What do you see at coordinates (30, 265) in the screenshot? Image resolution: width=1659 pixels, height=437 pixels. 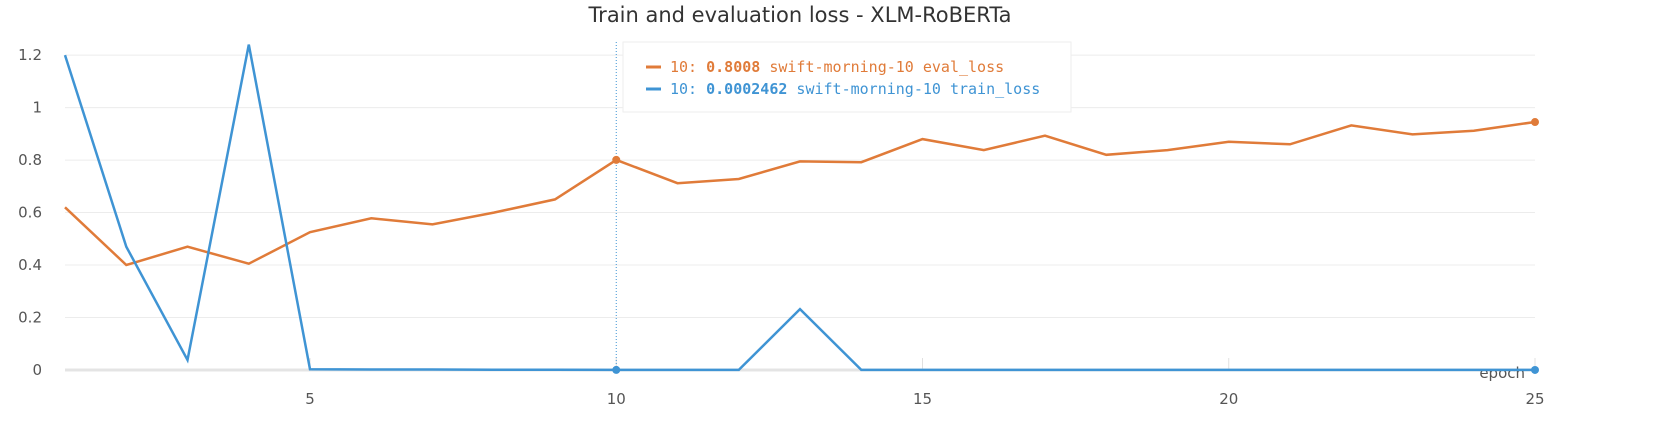 I see `y-tick-label: 0.4` at bounding box center [30, 265].